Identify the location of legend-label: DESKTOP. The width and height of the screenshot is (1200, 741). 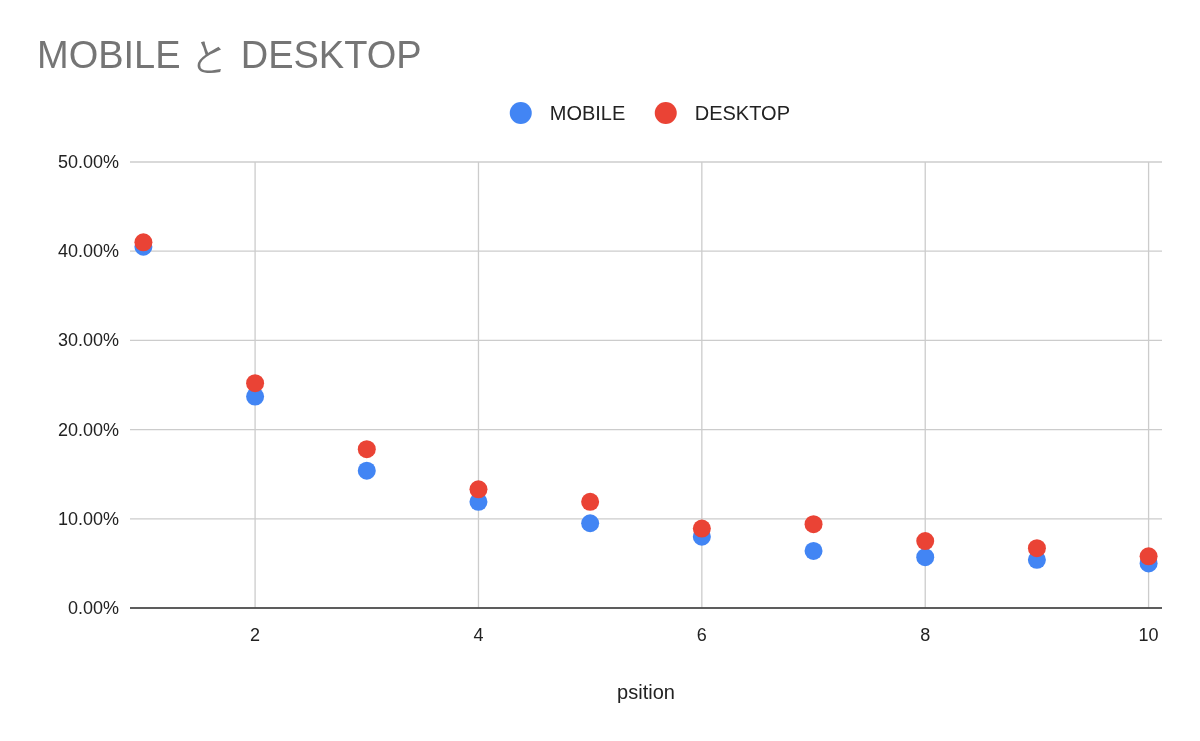
(742, 113).